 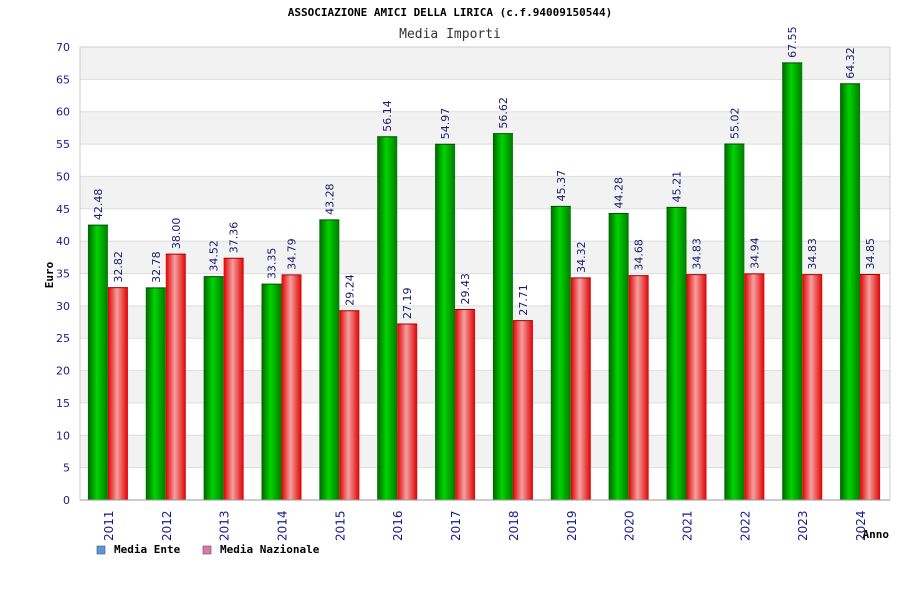 What do you see at coordinates (639, 255) in the screenshot?
I see `data-label: 34.68` at bounding box center [639, 255].